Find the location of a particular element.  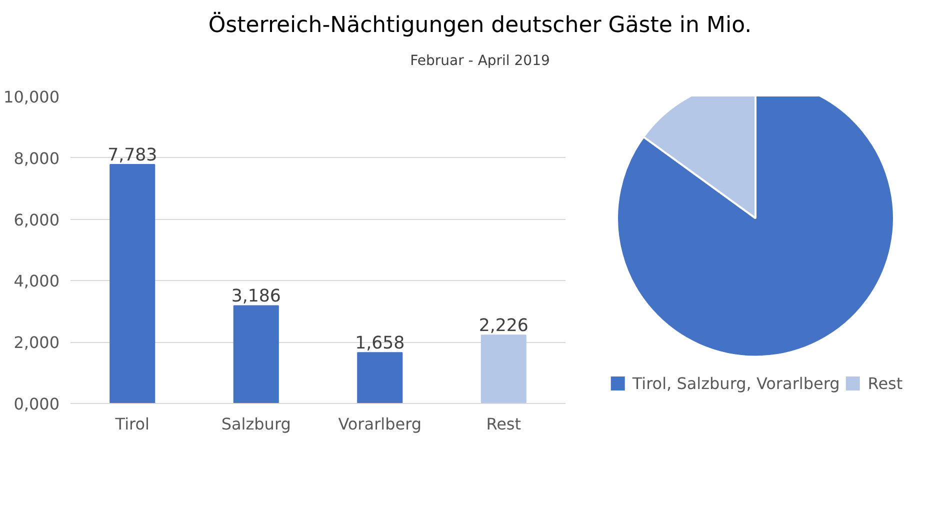

legend-label: Tirol, Salzburg, Vorarlberg is located at coordinates (736, 383).